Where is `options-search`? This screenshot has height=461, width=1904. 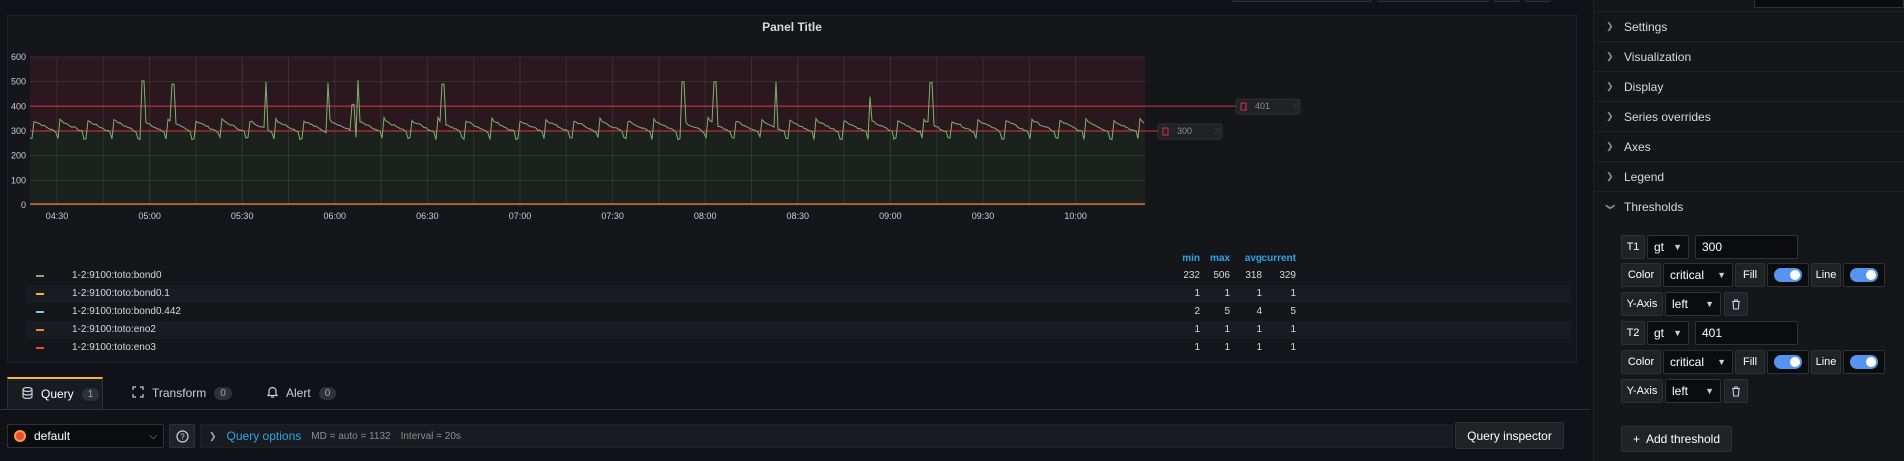
options-search is located at coordinates (1829, 4).